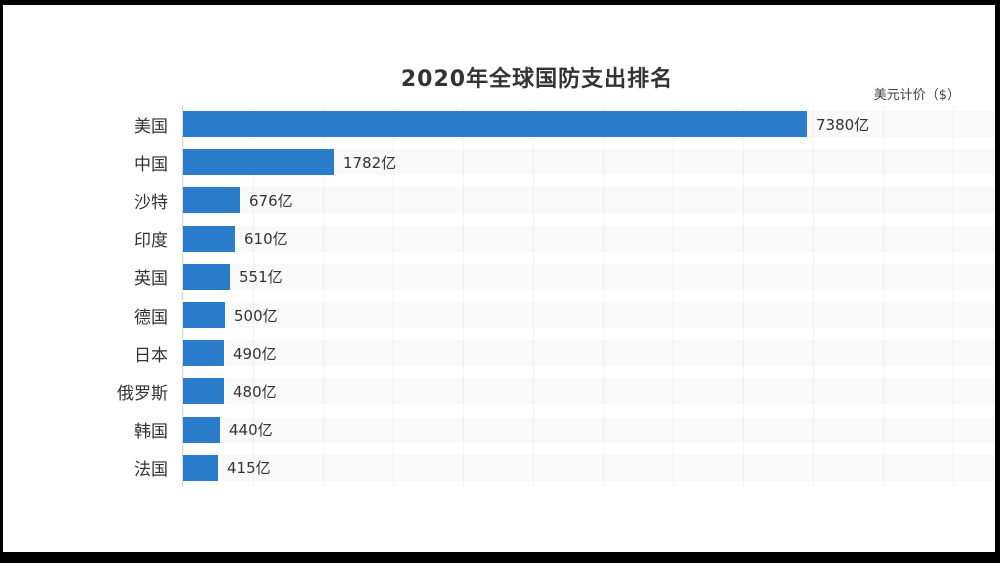 This screenshot has height=563, width=1000. What do you see at coordinates (588, 315) in the screenshot?
I see `bar-area: 500亿` at bounding box center [588, 315].